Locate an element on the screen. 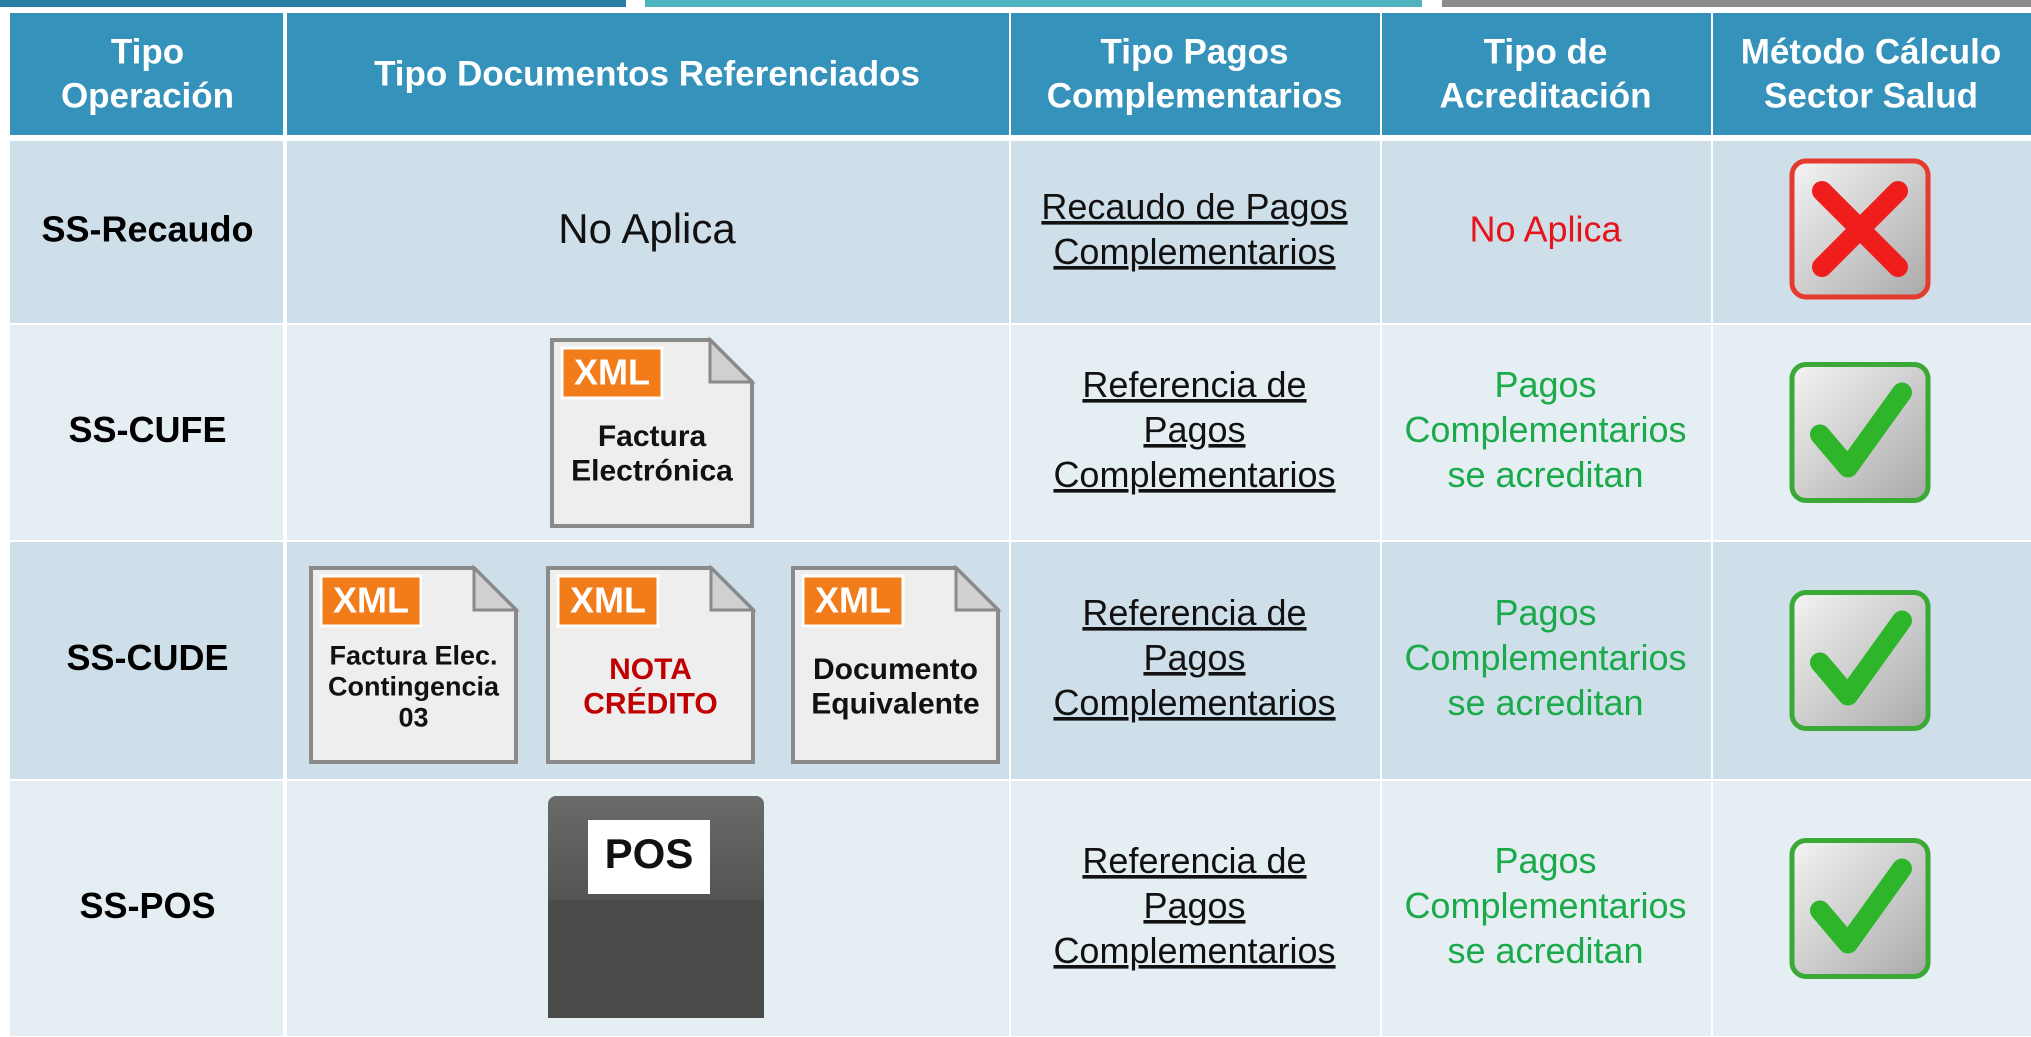 The width and height of the screenshot is (2031, 1037). header-text: Tipo is located at coordinates (147, 51).